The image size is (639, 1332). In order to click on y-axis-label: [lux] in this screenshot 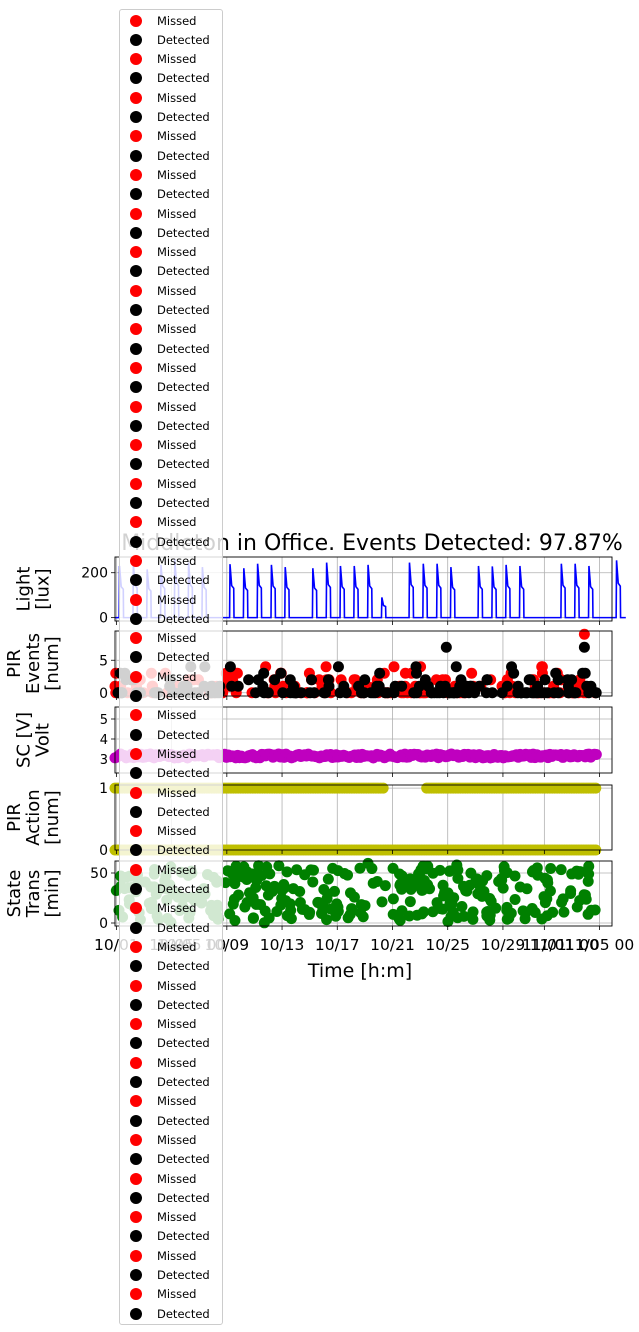, I will do `click(43, 588)`.